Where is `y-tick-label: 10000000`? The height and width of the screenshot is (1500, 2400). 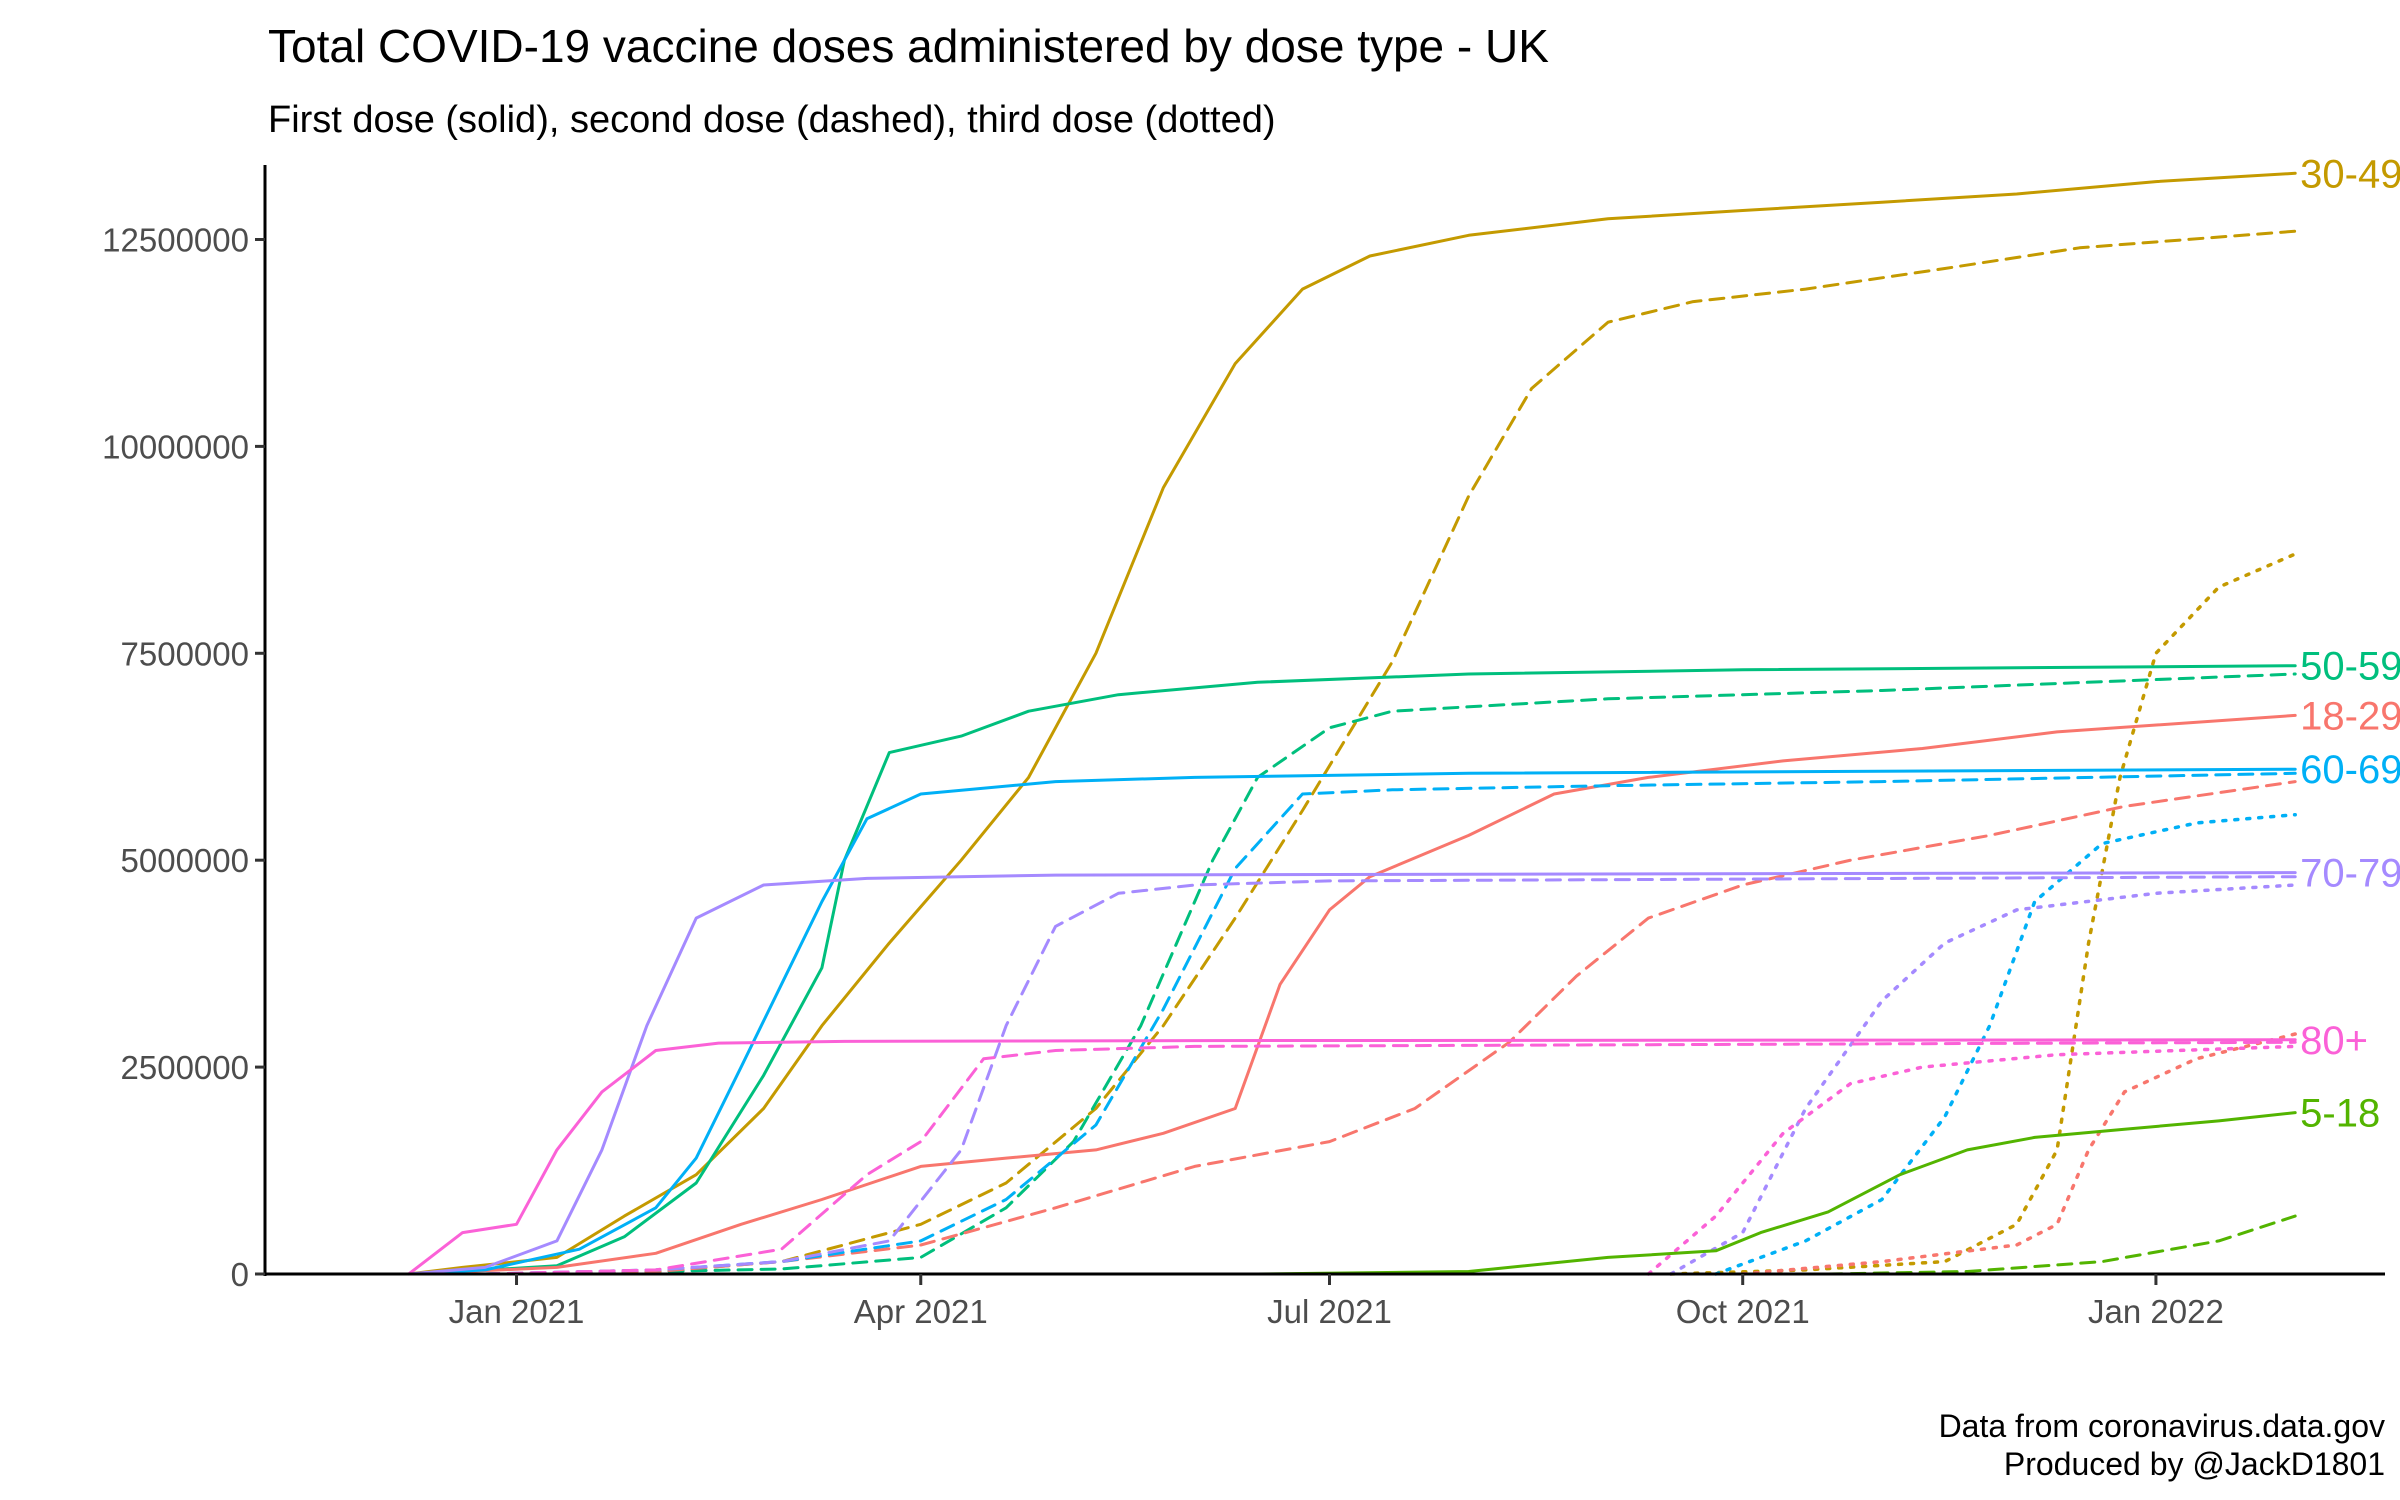
y-tick-label: 10000000 is located at coordinates (175, 446).